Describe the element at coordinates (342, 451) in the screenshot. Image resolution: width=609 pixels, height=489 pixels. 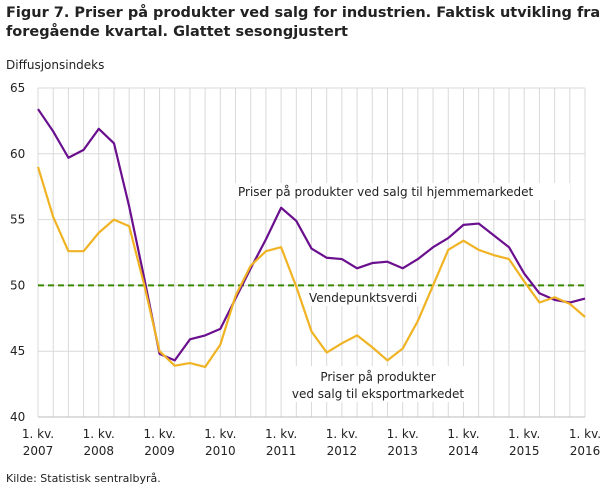
I see `x-tick-year: 2012` at that location.